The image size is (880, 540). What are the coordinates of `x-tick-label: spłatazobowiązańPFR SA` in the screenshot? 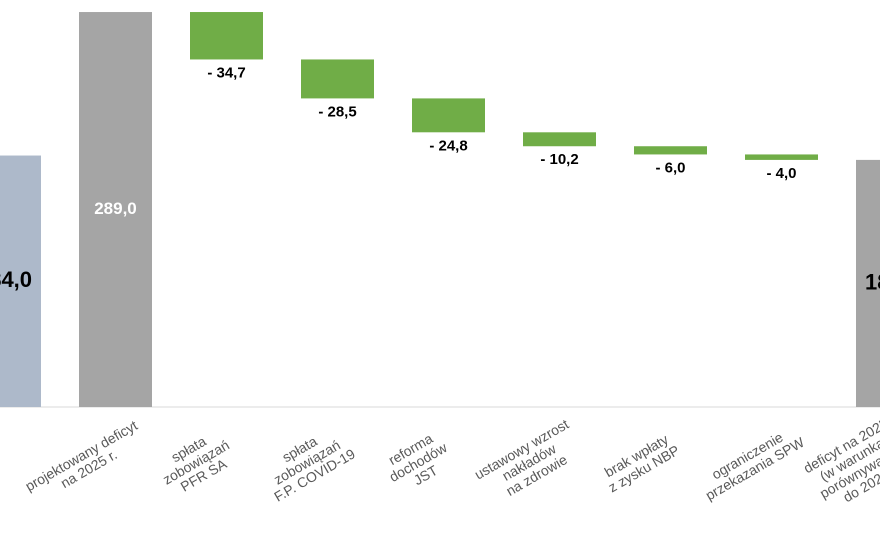 It's located at (195, 461).